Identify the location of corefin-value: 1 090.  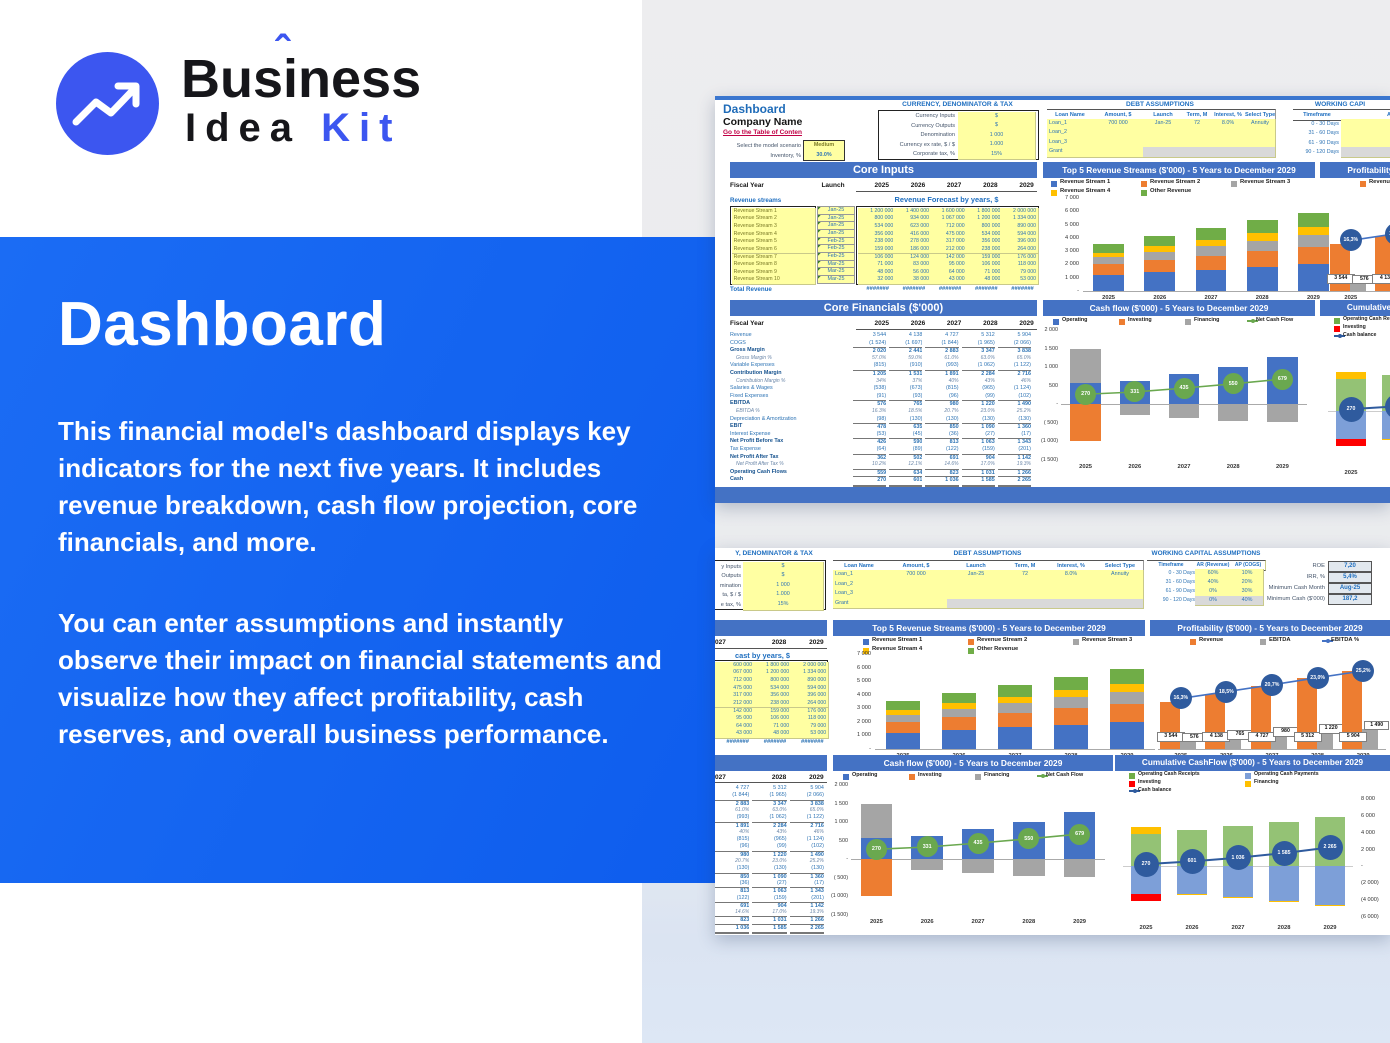
(978, 427).